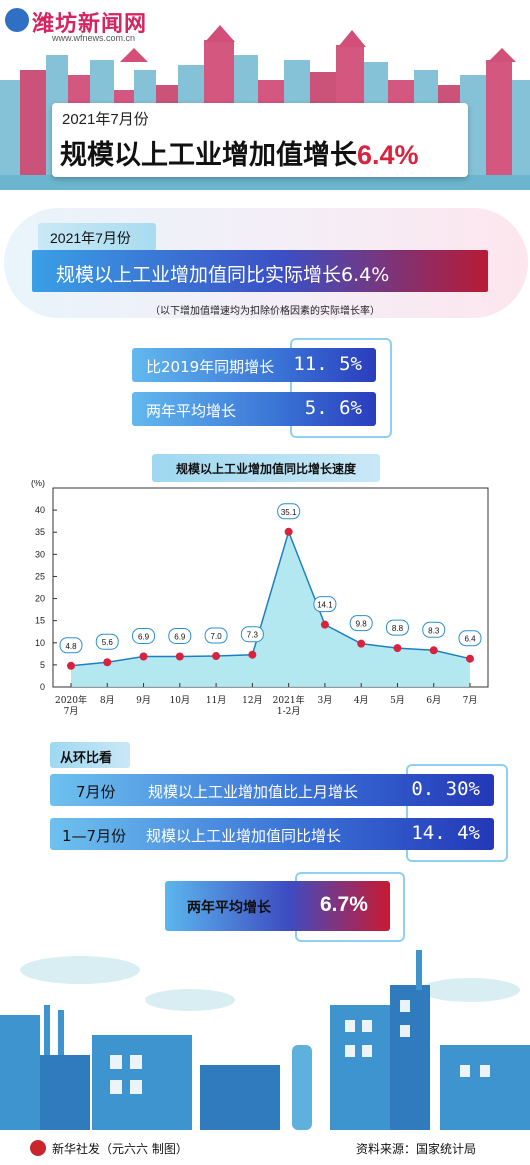 Image resolution: width=530 pixels, height=1165 pixels. Describe the element at coordinates (96, 792) in the screenshot. I see `mom-row-month: 7月份` at that location.